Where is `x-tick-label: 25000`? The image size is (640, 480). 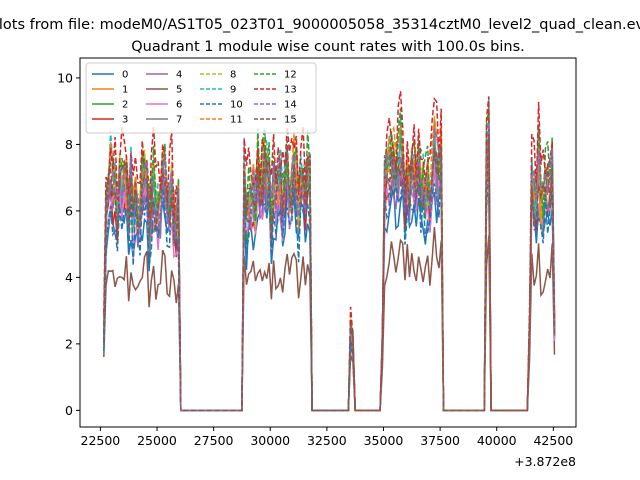
x-tick-label: 25000 is located at coordinates (157, 440).